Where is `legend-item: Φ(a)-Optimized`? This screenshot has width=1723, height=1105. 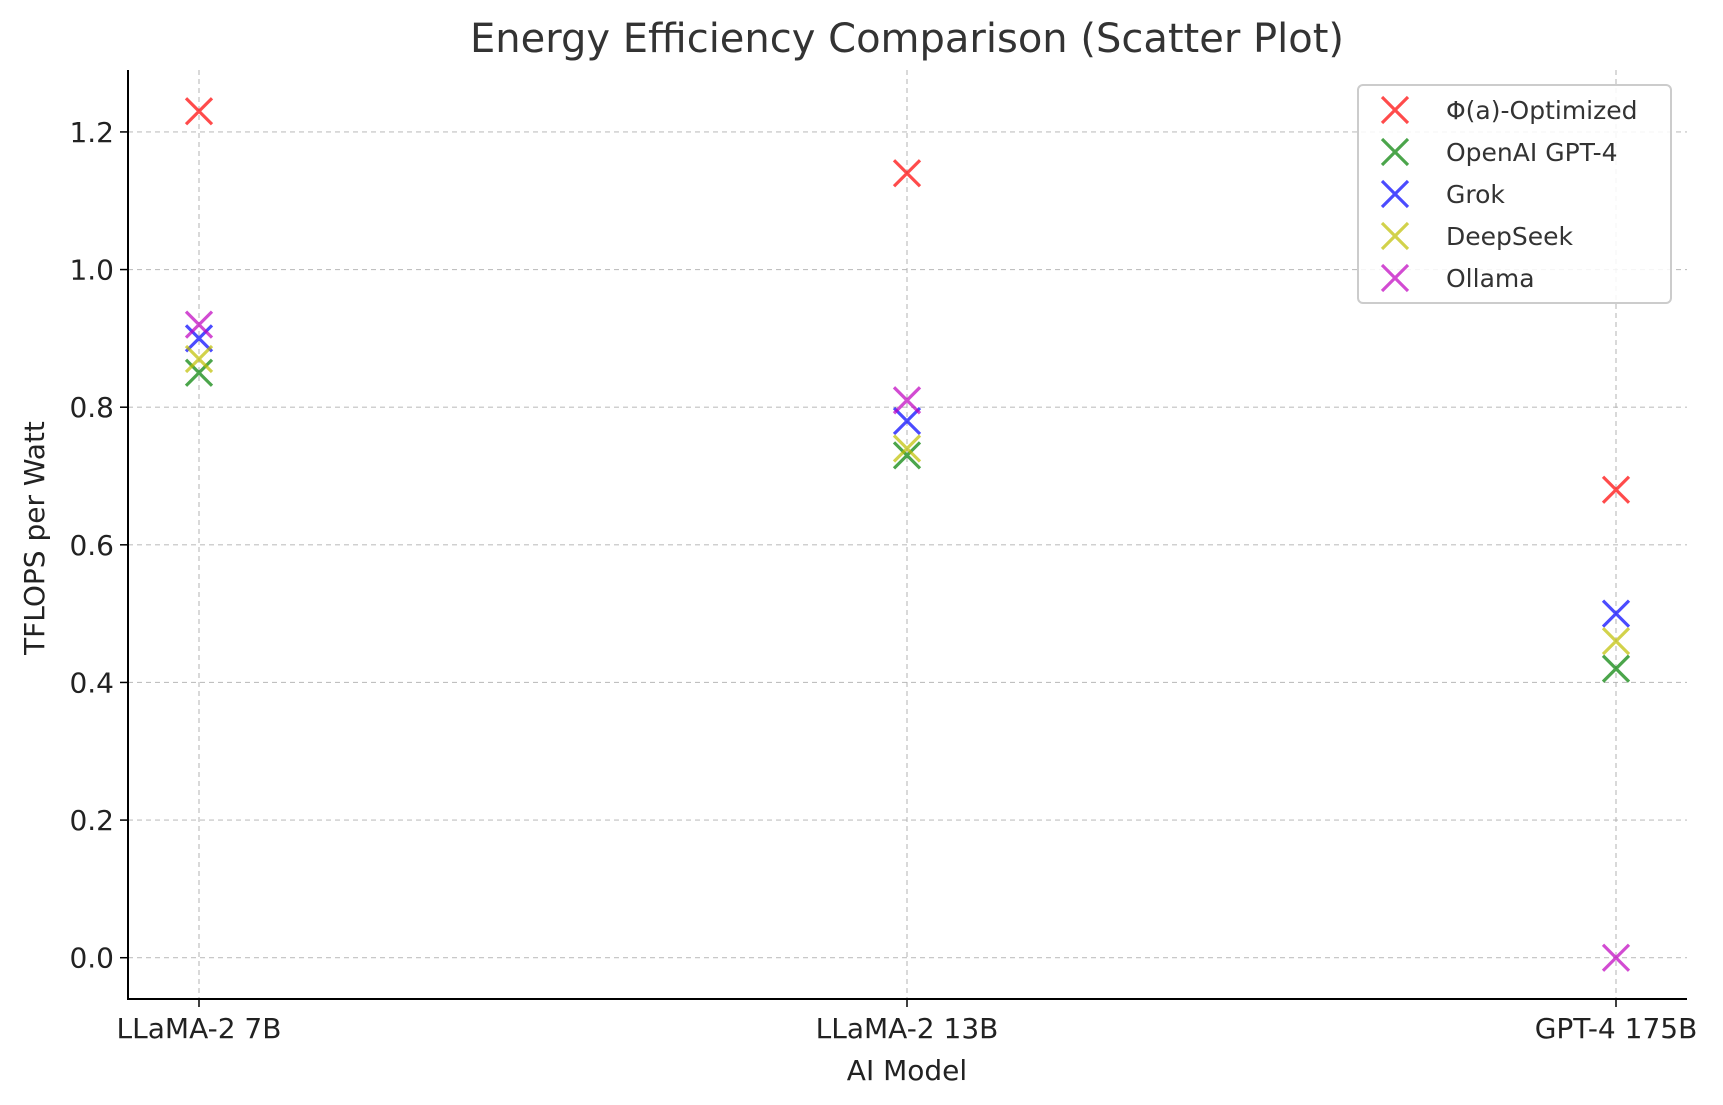 legend-item: Φ(a)-Optimized is located at coordinates (1509, 110).